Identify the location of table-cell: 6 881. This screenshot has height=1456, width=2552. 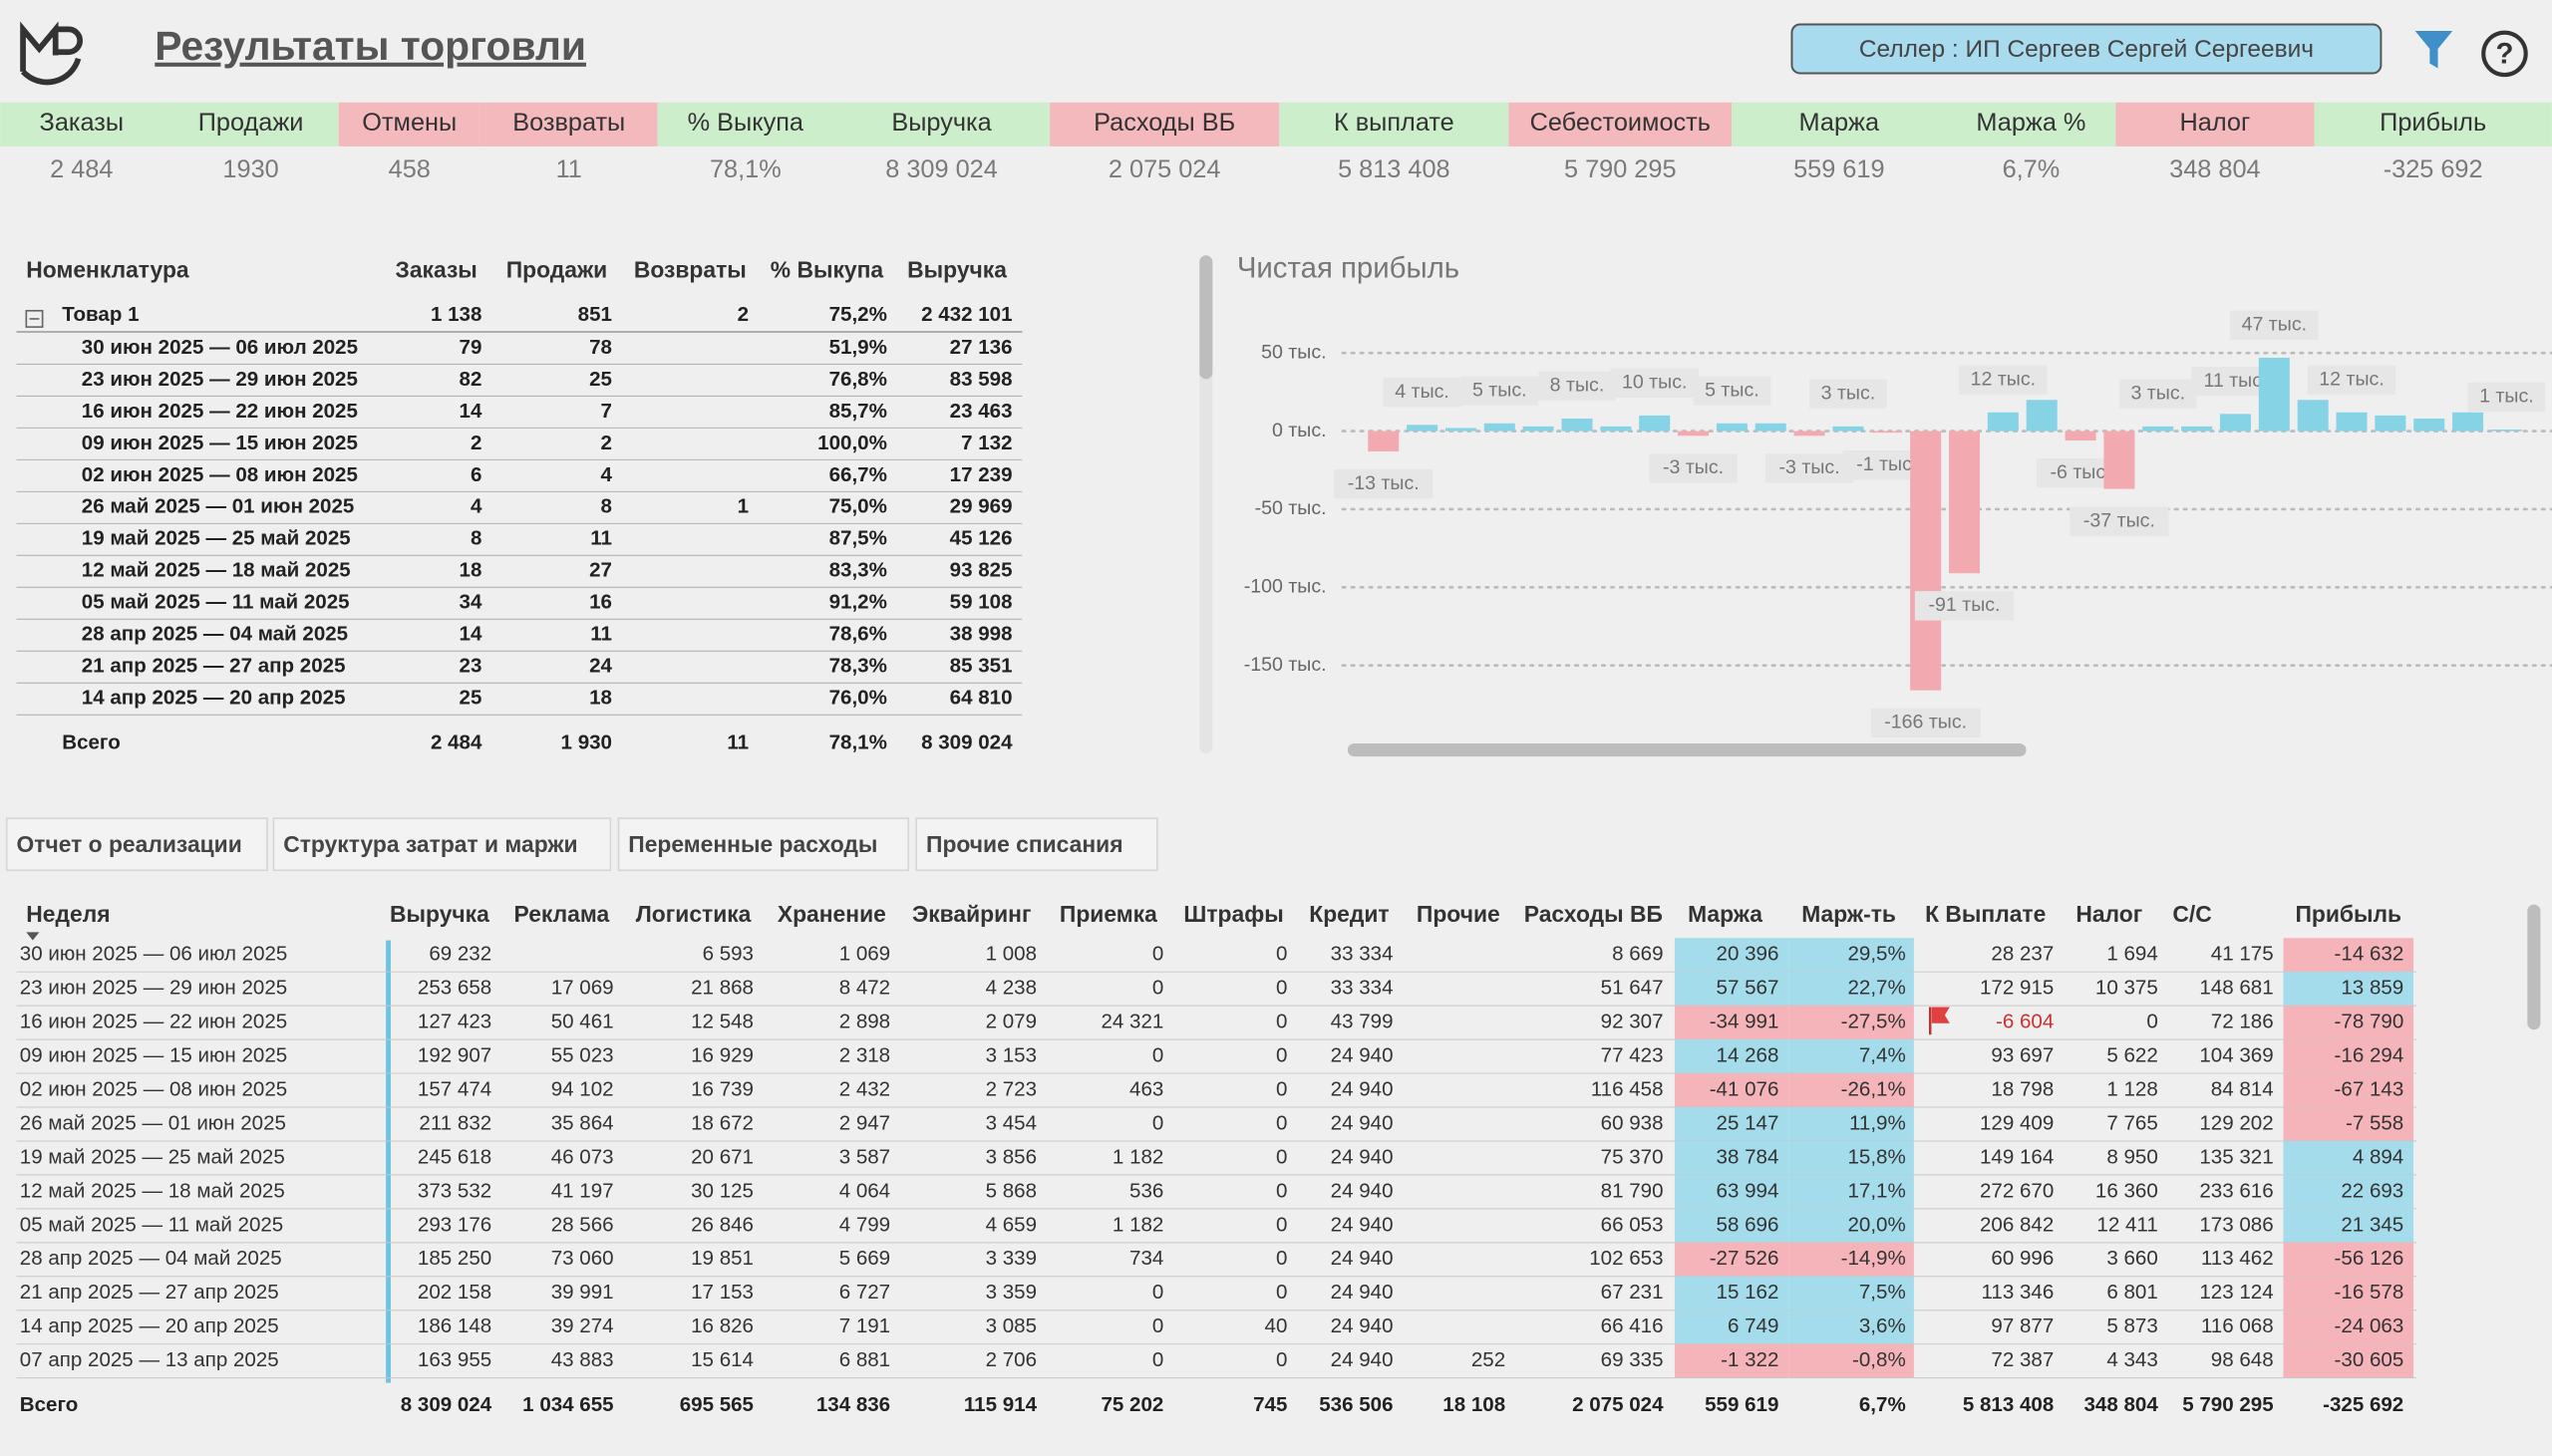
(864, 1359).